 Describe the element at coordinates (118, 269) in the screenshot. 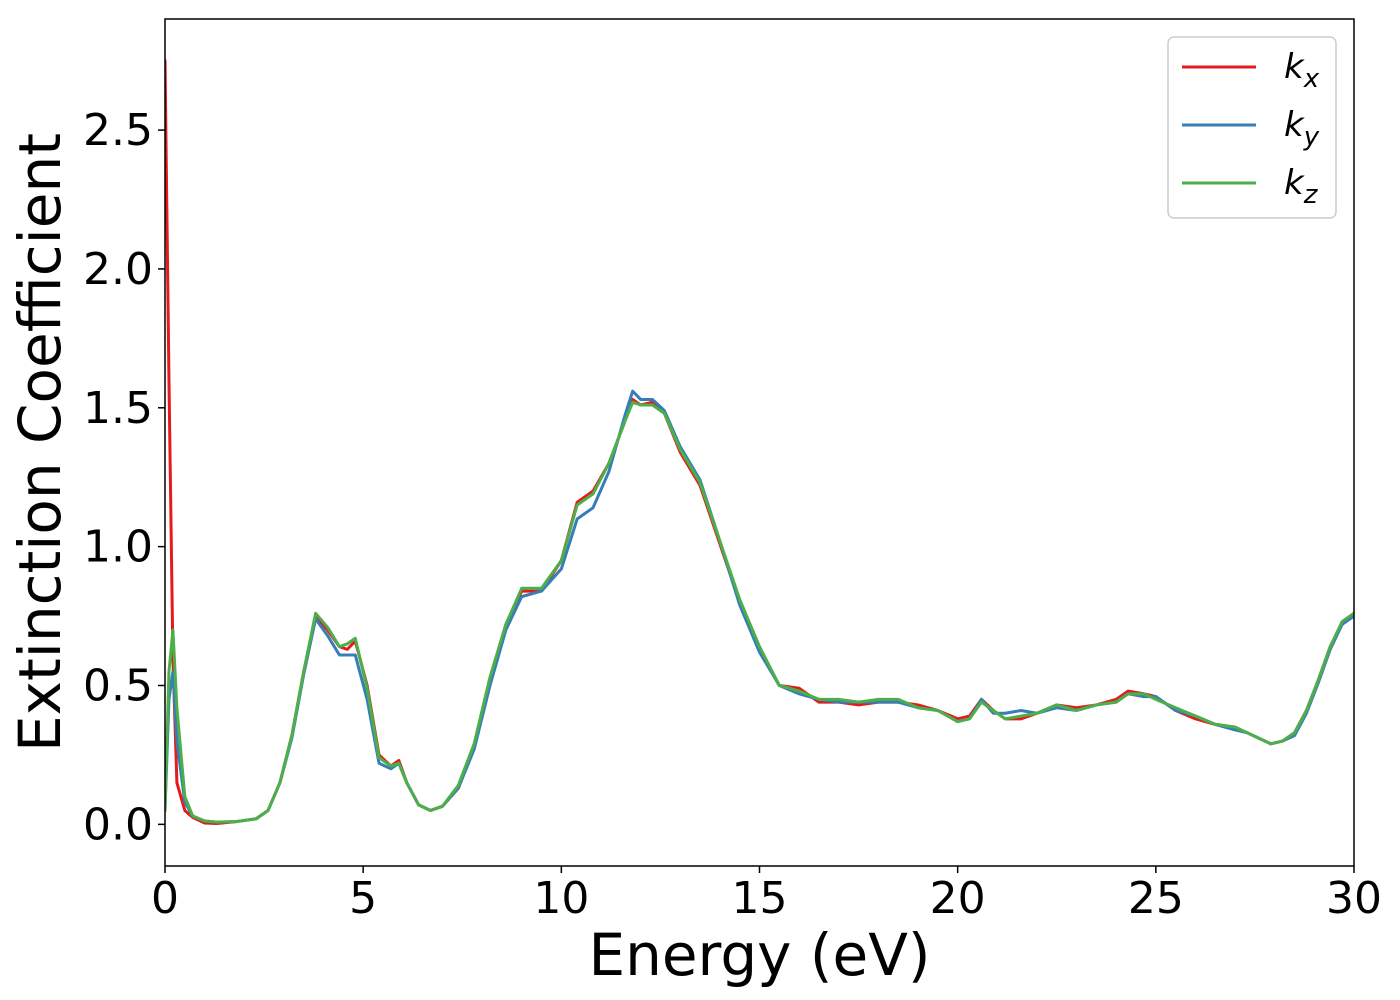

I see `y-tick-label: 2.0` at that location.